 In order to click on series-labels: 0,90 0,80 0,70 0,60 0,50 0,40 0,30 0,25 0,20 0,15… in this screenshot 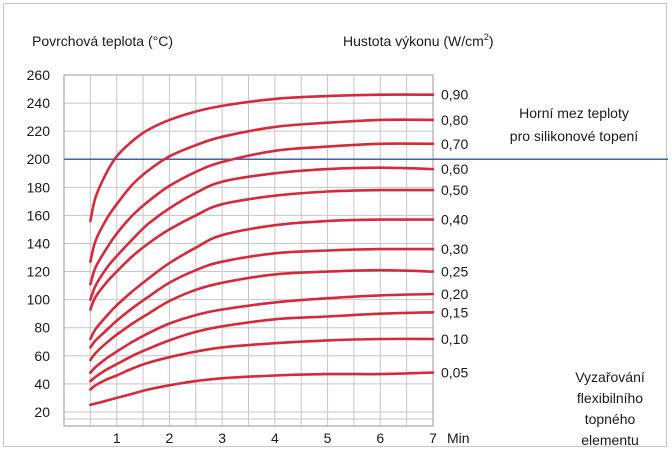, I will do `click(454, 234)`.